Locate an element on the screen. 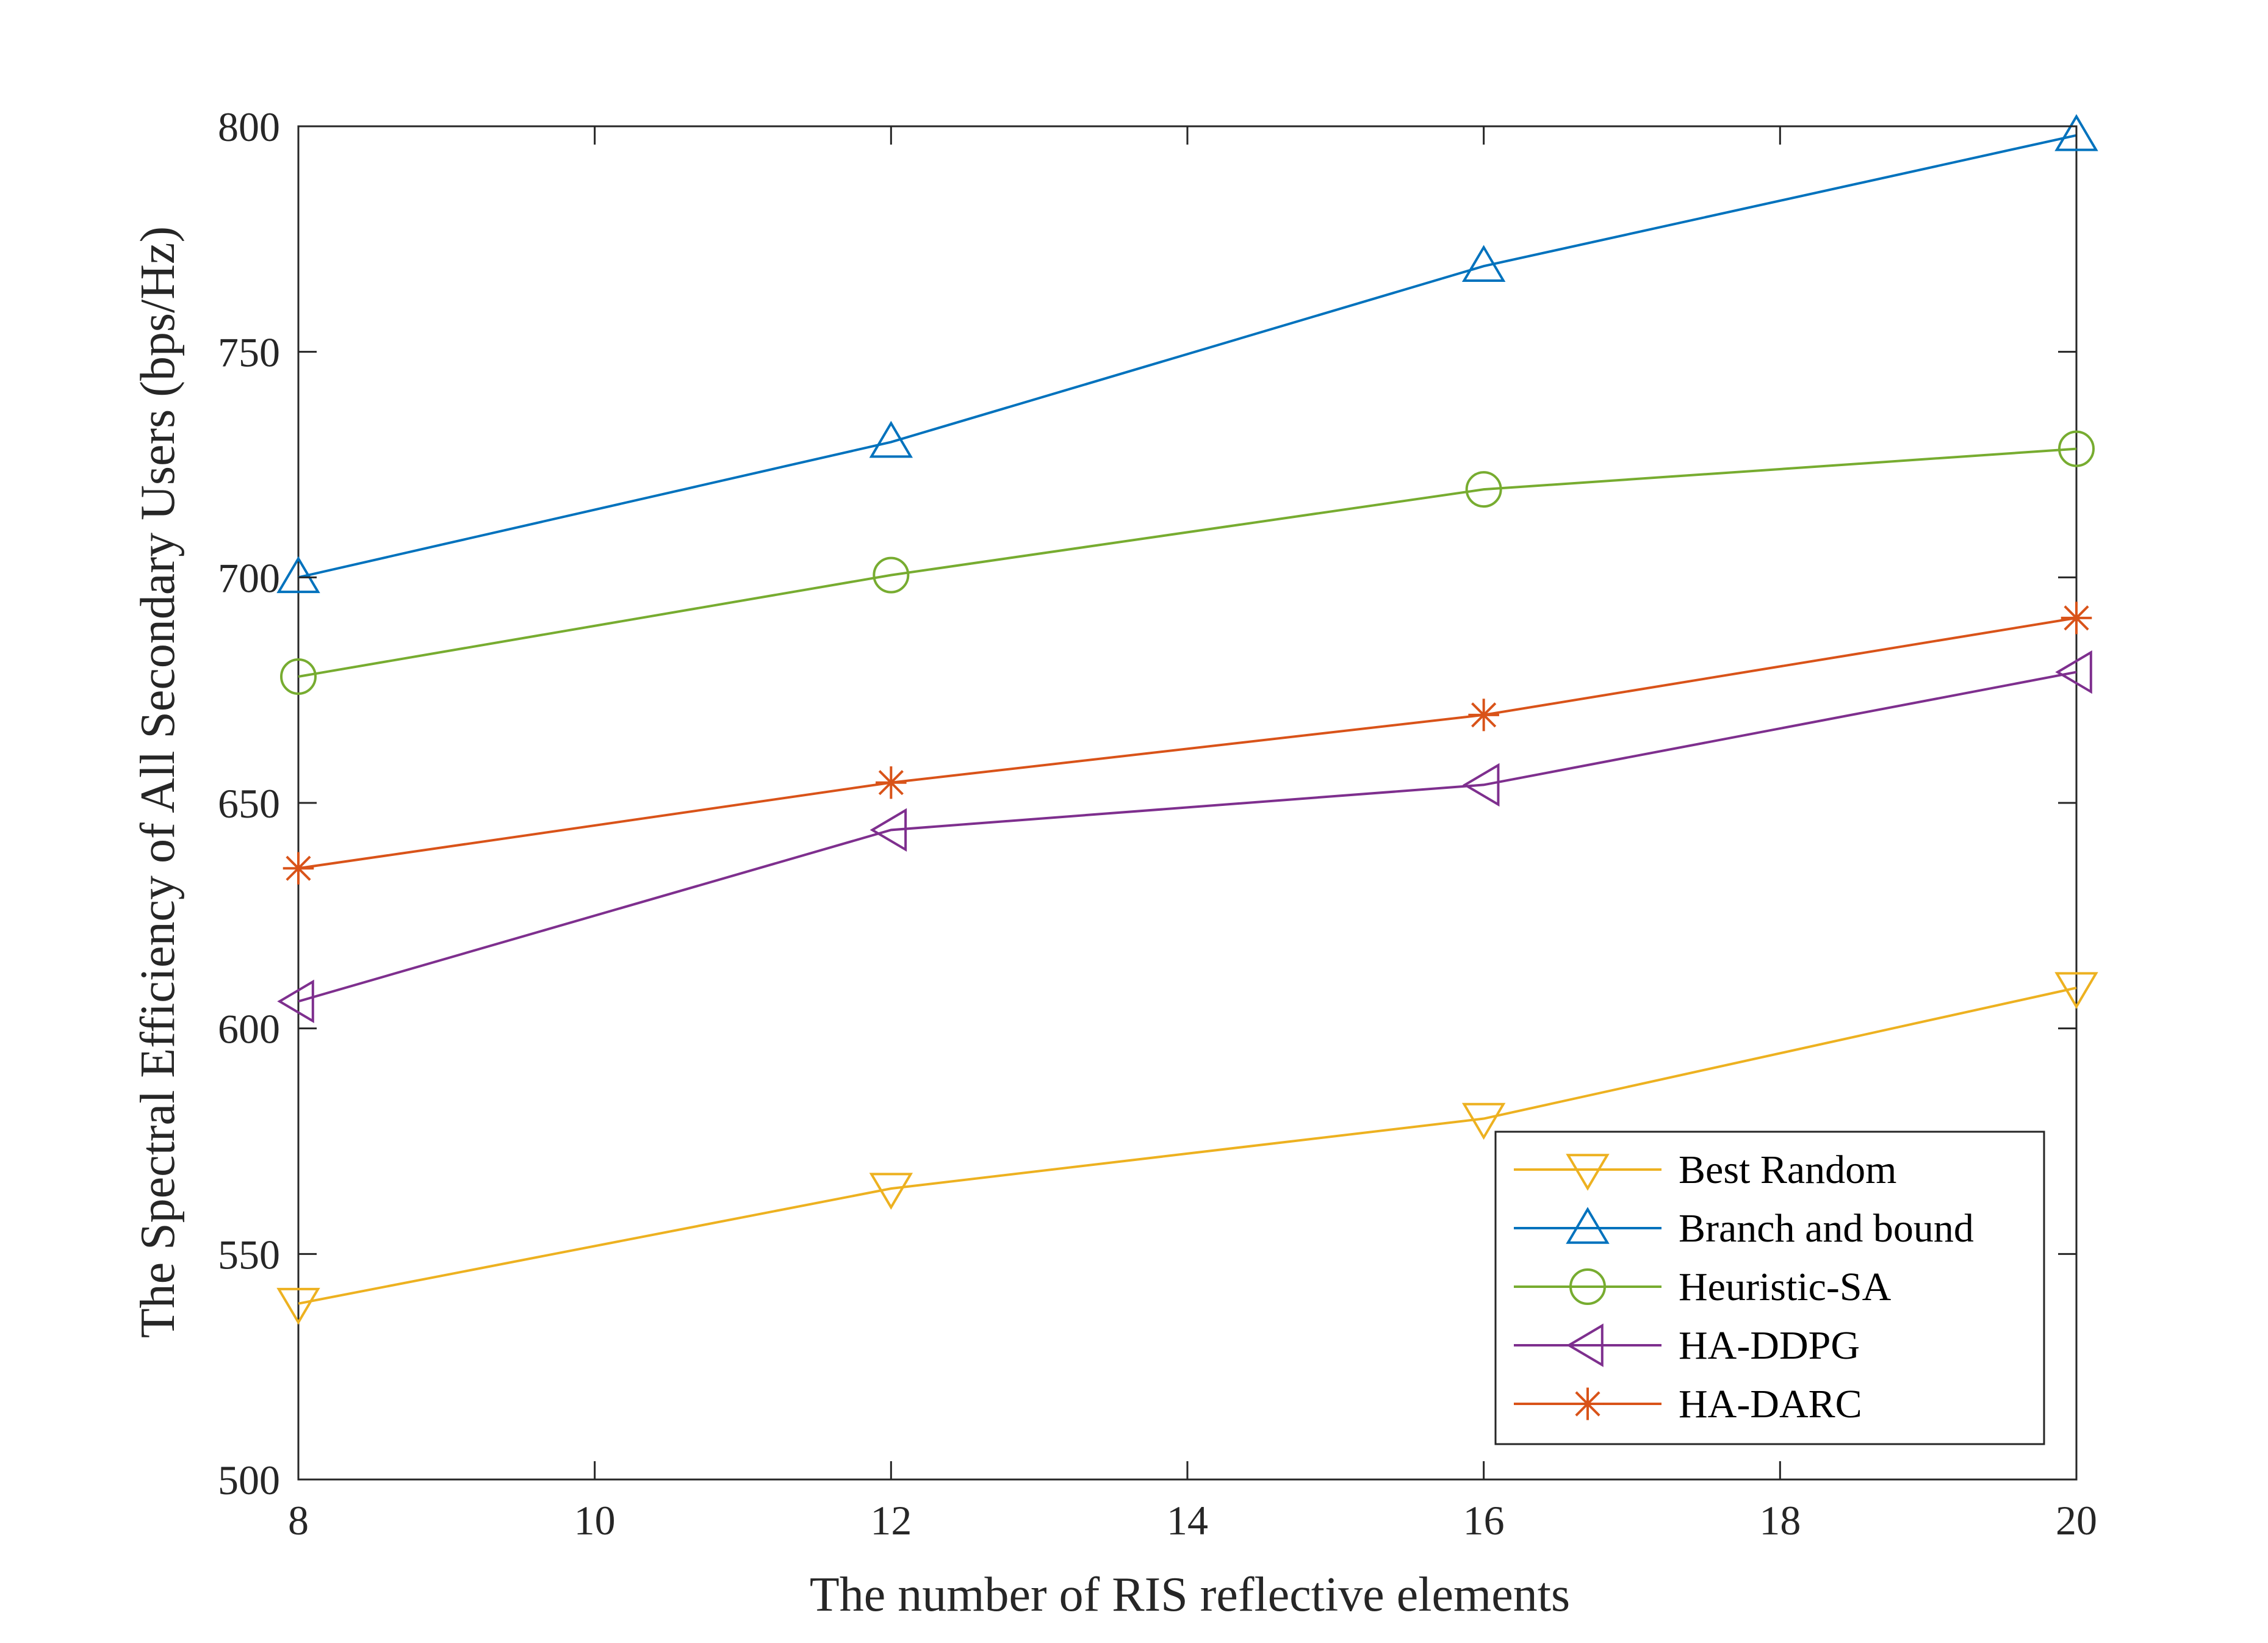  x-axis-label: The number of RIS reflective elements is located at coordinates (1190, 1595).